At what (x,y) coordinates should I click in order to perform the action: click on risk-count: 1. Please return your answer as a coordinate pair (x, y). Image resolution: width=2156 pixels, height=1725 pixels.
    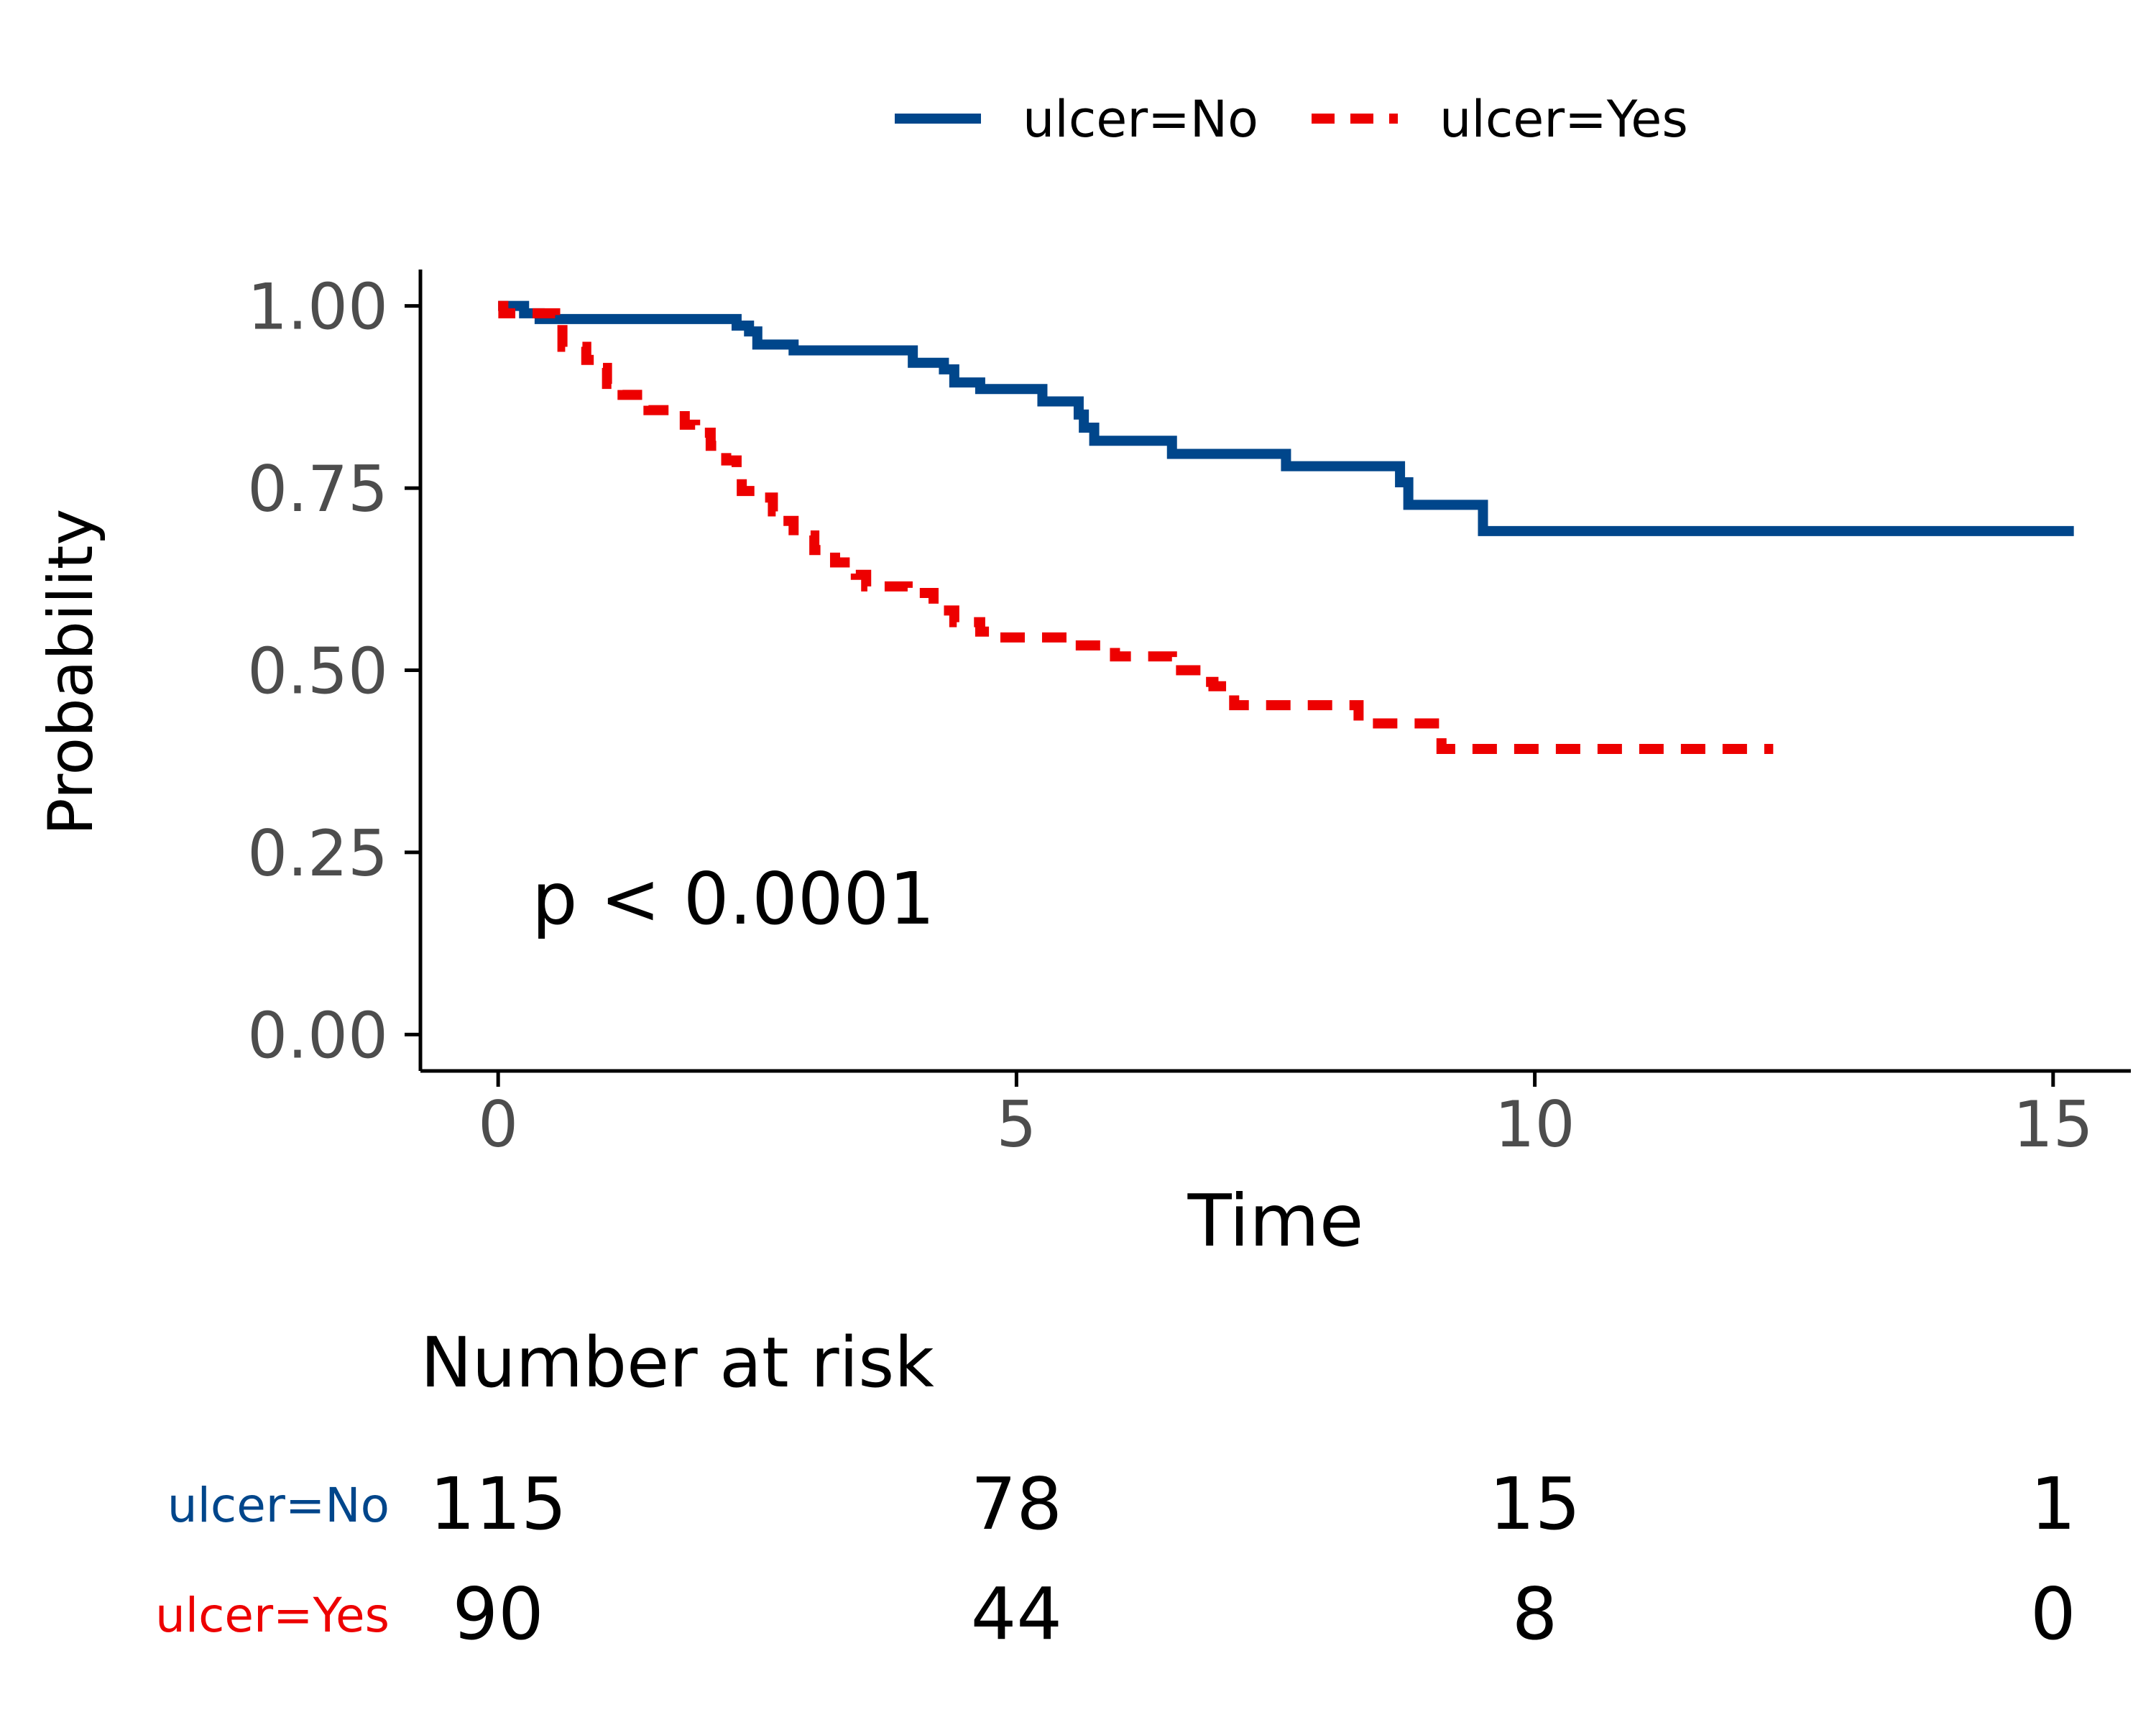
    Looking at the image, I should click on (2053, 1504).